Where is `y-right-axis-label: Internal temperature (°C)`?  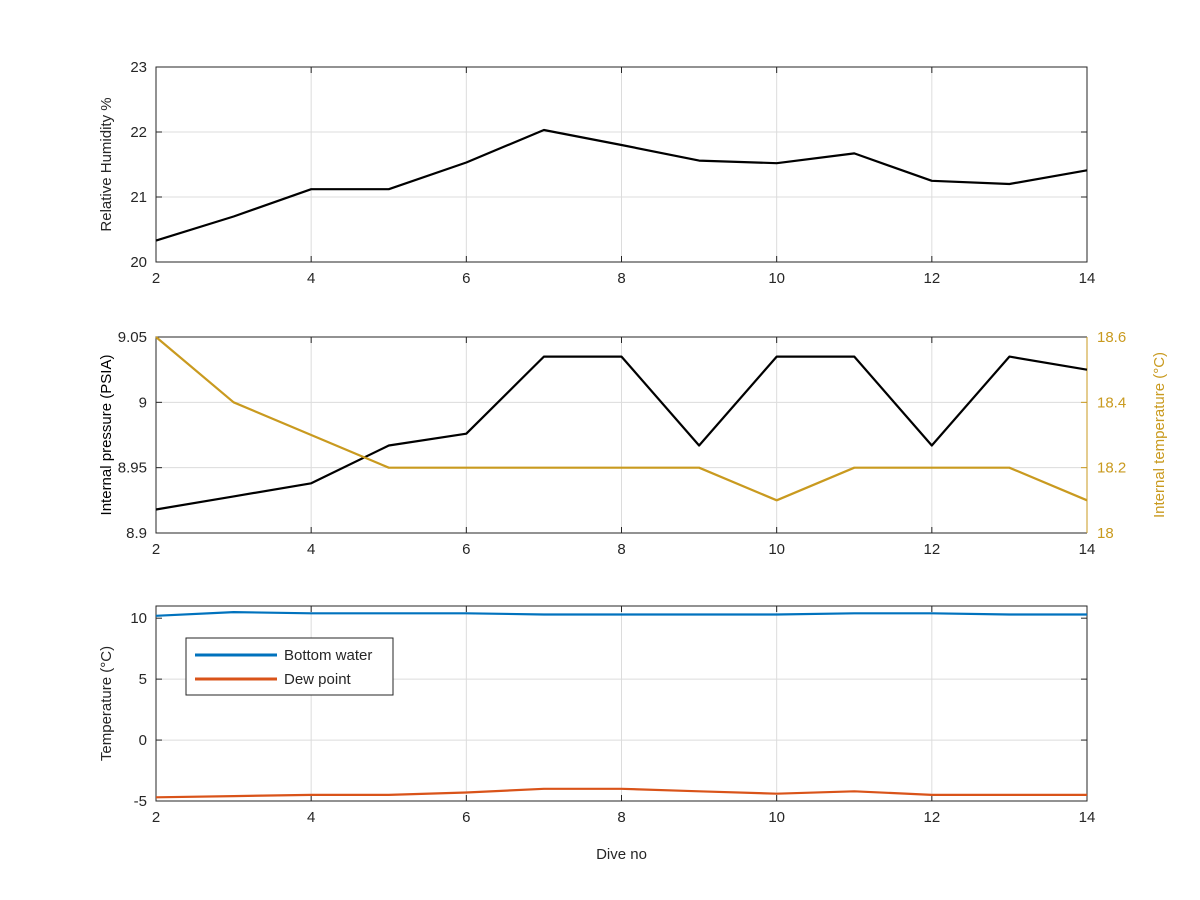
y-right-axis-label: Internal temperature (°C) is located at coordinates (1159, 435).